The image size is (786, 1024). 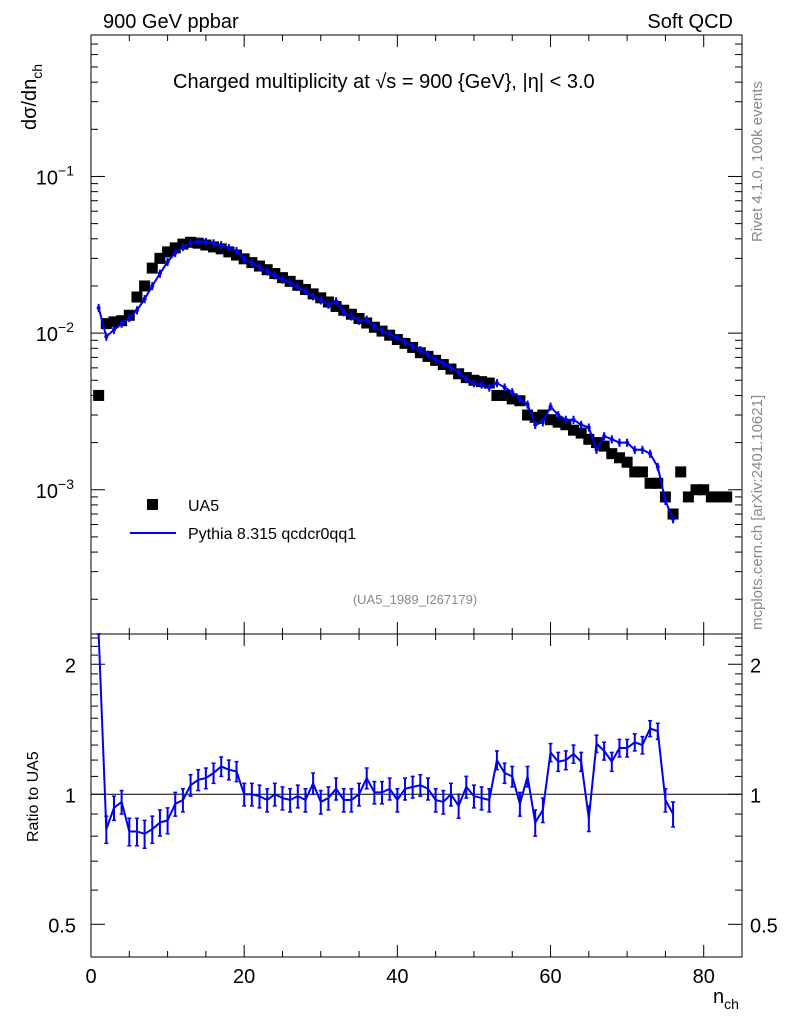 I want to click on y-tick-label-ratio-right: 1, so click(x=755, y=796).